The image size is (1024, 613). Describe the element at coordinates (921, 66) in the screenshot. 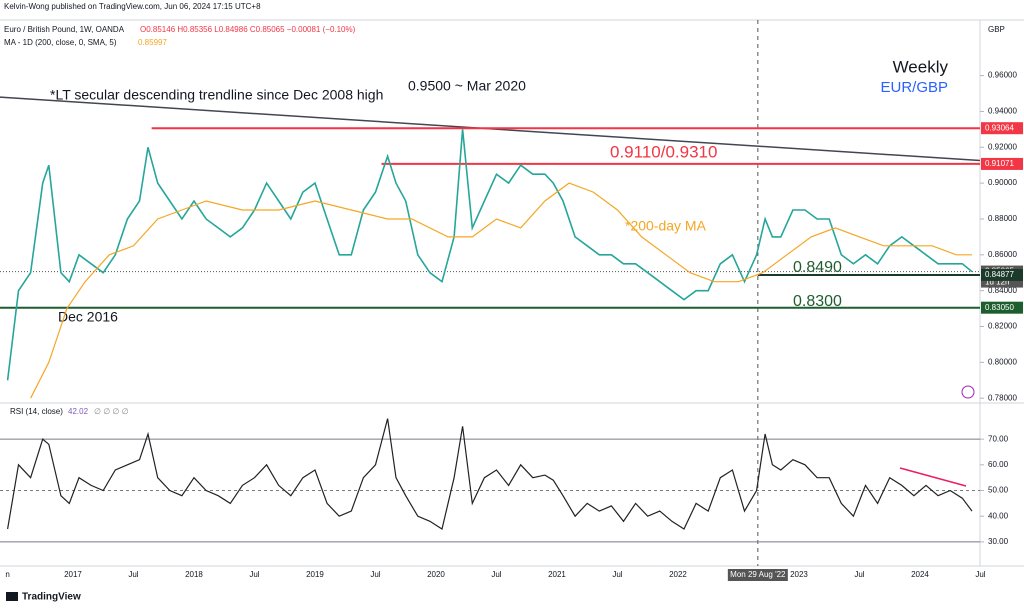

I see `annotation: Weekly` at that location.